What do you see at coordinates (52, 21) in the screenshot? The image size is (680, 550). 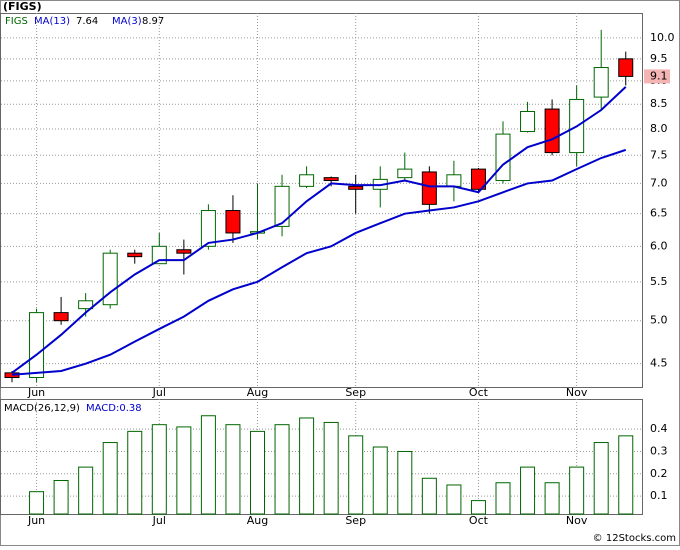 I see `legend-ma13: MA(13)` at bounding box center [52, 21].